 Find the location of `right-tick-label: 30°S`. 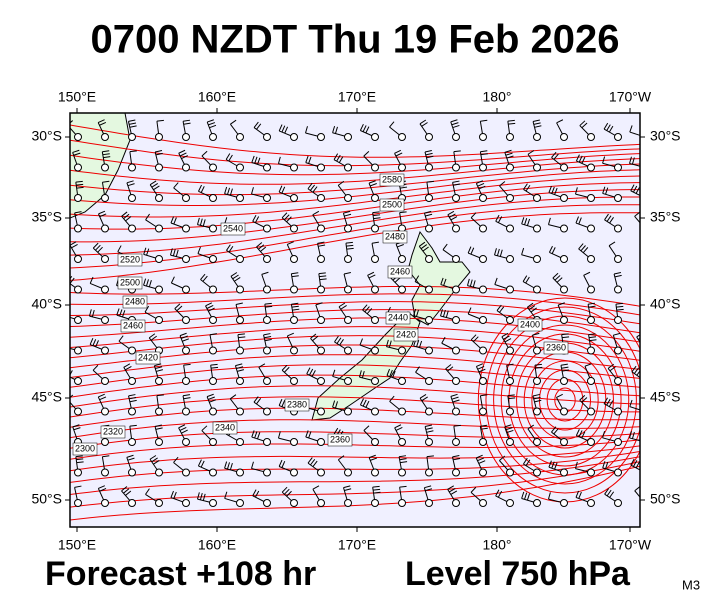

right-tick-label: 30°S is located at coordinates (665, 136).